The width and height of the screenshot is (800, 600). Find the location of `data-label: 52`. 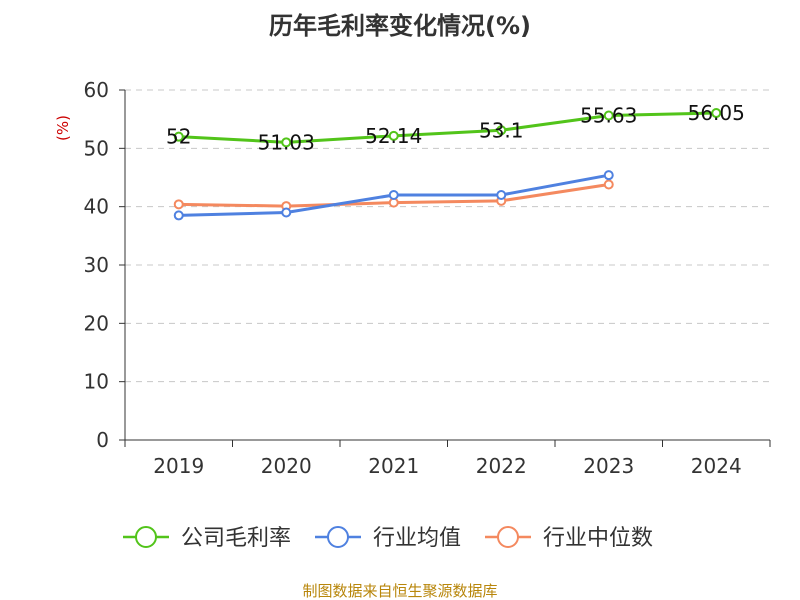

data-label: 52 is located at coordinates (178, 137).